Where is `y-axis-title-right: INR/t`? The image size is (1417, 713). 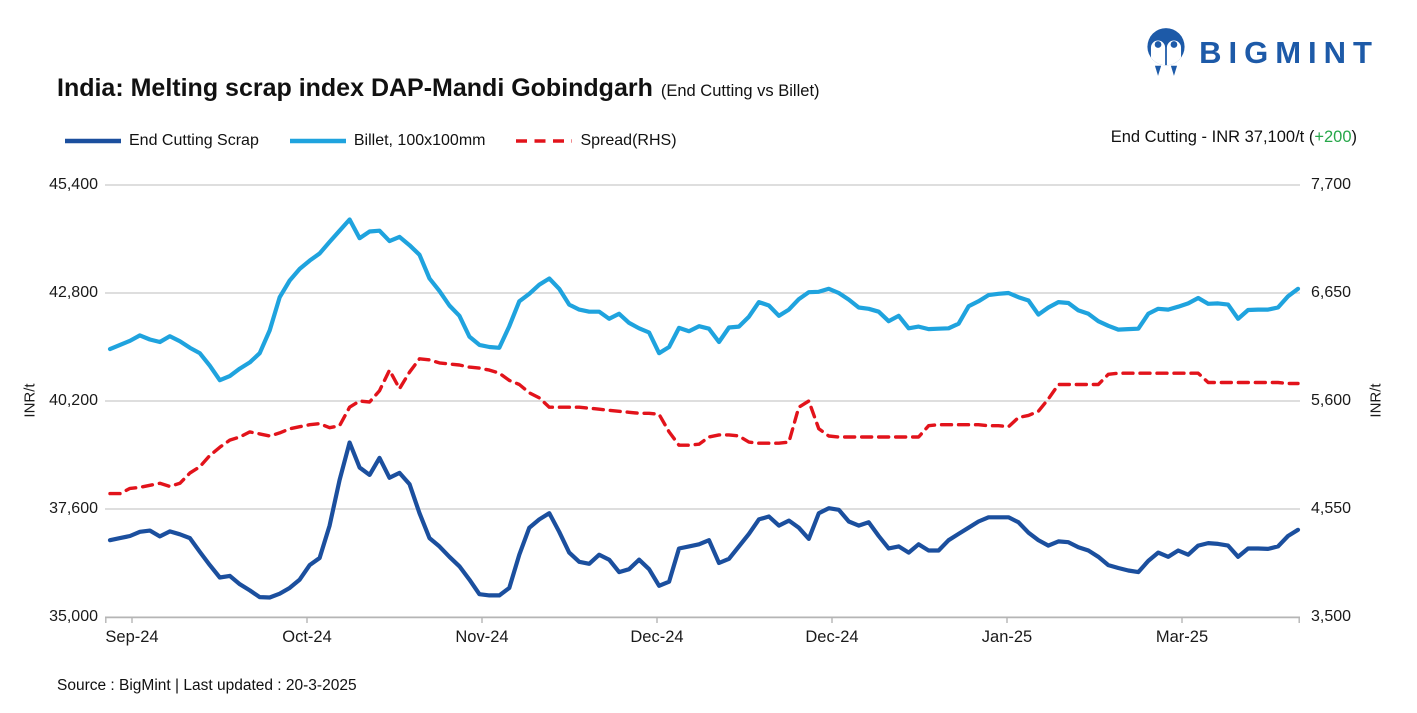
y-axis-title-right: INR/t is located at coordinates (1376, 400).